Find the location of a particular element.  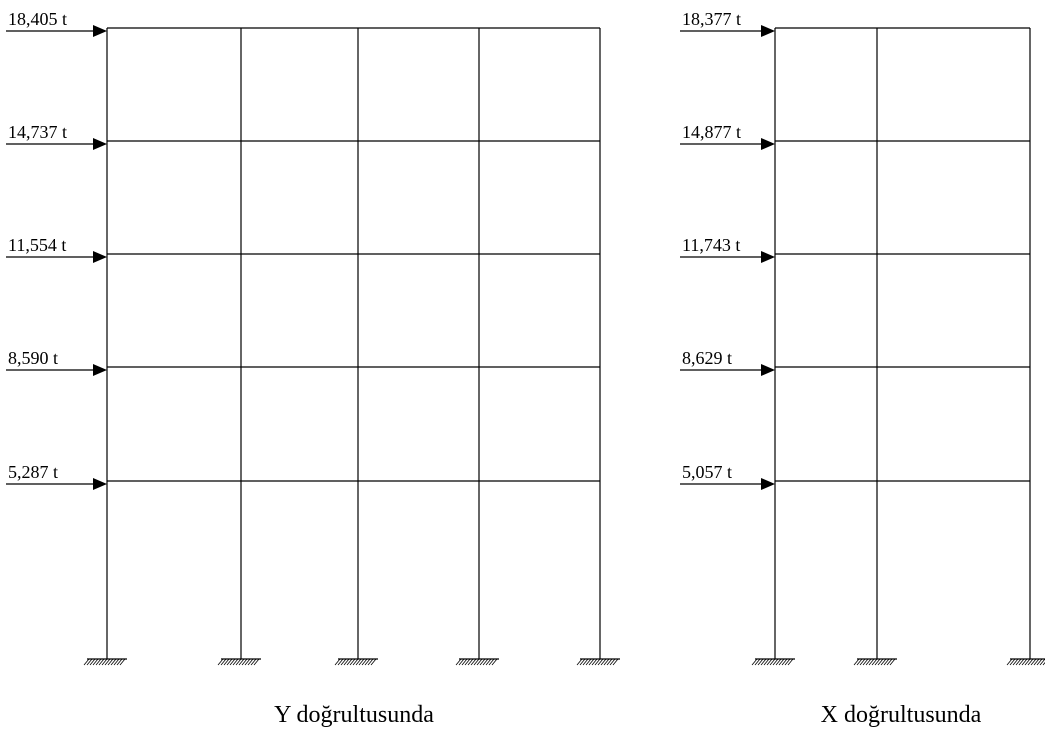

load-label-y-1: 18,405 t is located at coordinates (37, 19).